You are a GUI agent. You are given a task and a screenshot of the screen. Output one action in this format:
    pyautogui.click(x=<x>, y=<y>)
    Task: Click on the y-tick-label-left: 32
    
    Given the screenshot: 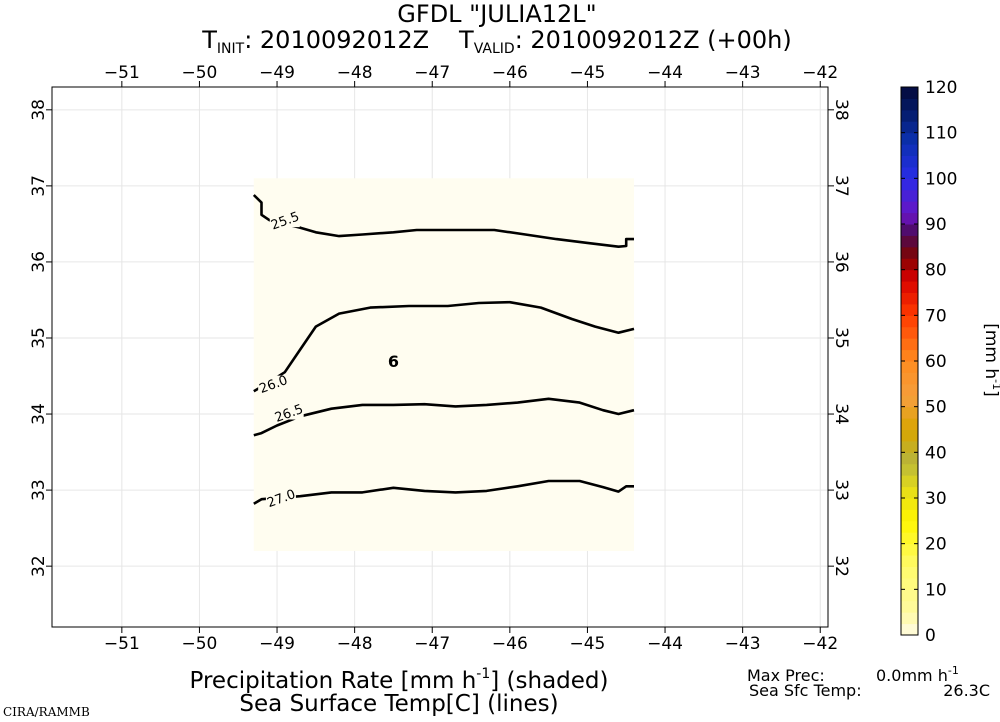 What is the action you would take?
    pyautogui.click(x=39, y=566)
    